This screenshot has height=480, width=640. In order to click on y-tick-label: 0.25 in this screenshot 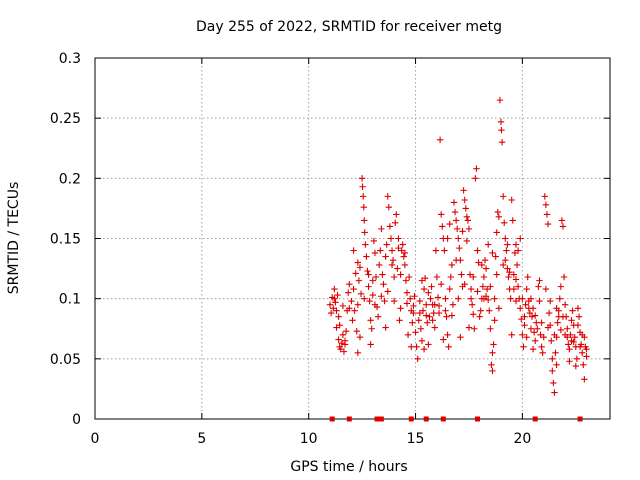, I will do `click(65, 119)`.